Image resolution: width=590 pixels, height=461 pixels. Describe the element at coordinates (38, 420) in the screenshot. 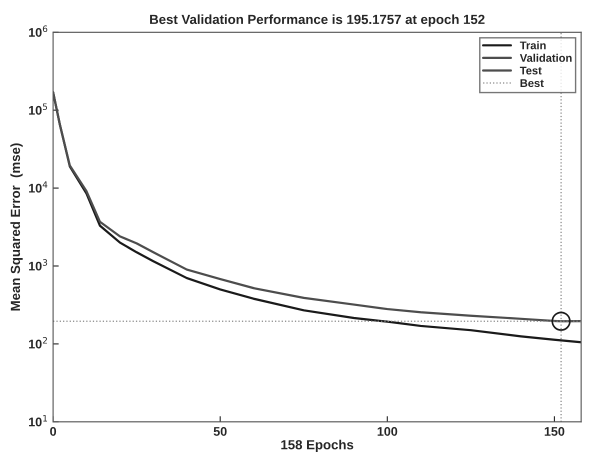

I see `y-tick-label: 10$^{1}$` at that location.